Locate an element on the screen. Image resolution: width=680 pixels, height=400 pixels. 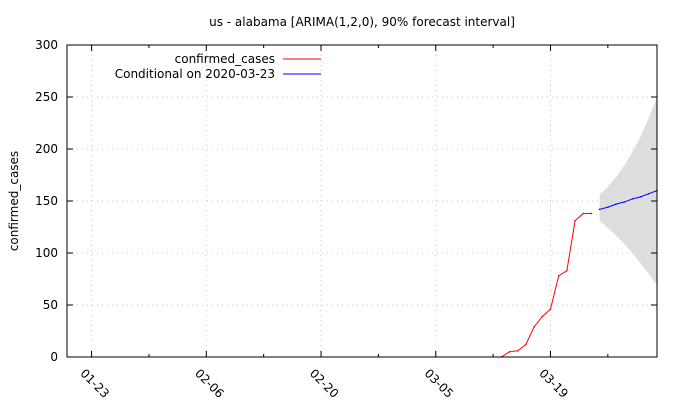
y-tick-label: 200 is located at coordinates (46, 149).